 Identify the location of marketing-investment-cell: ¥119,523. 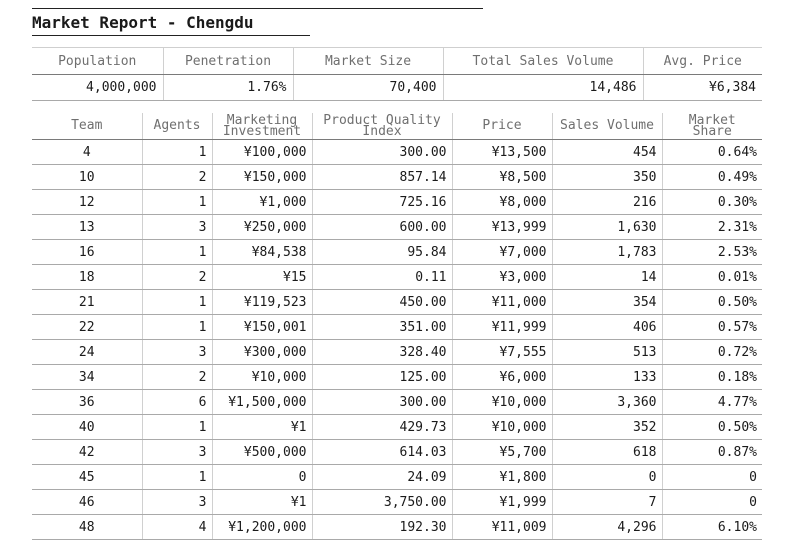
(261, 302).